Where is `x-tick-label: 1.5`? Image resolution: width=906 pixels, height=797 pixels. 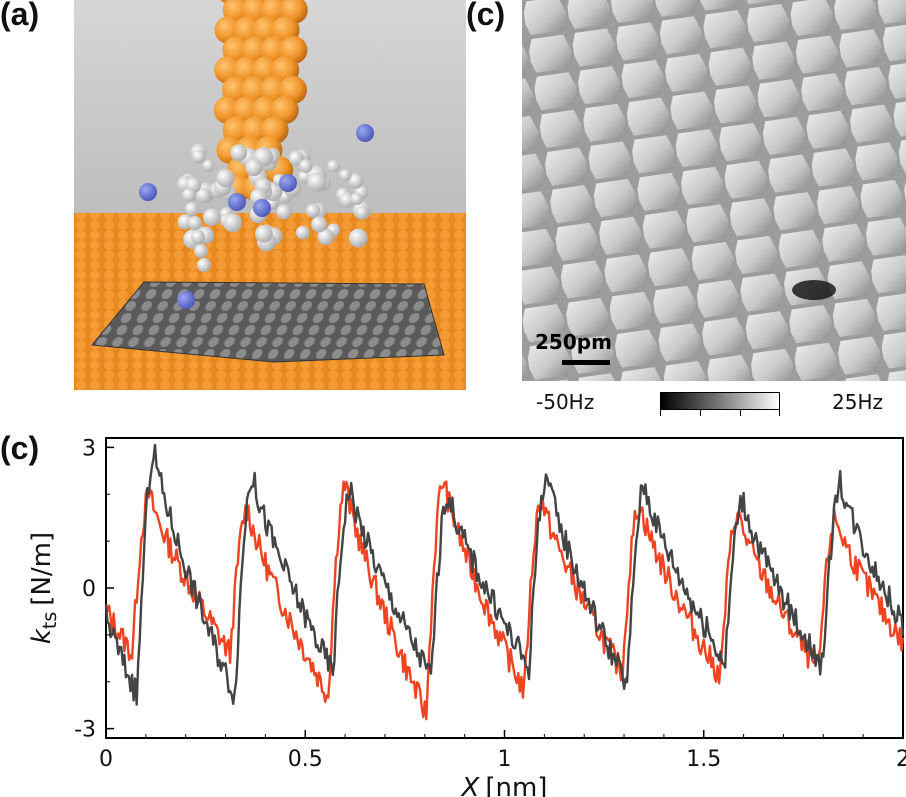
x-tick-label: 1.5 is located at coordinates (703, 759).